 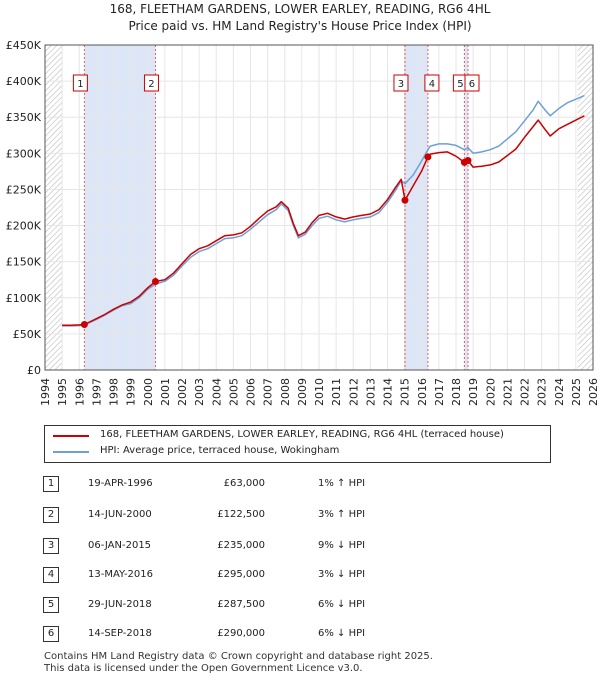 What do you see at coordinates (302, 392) in the screenshot?
I see `x-tick-label: 2009` at bounding box center [302, 392].